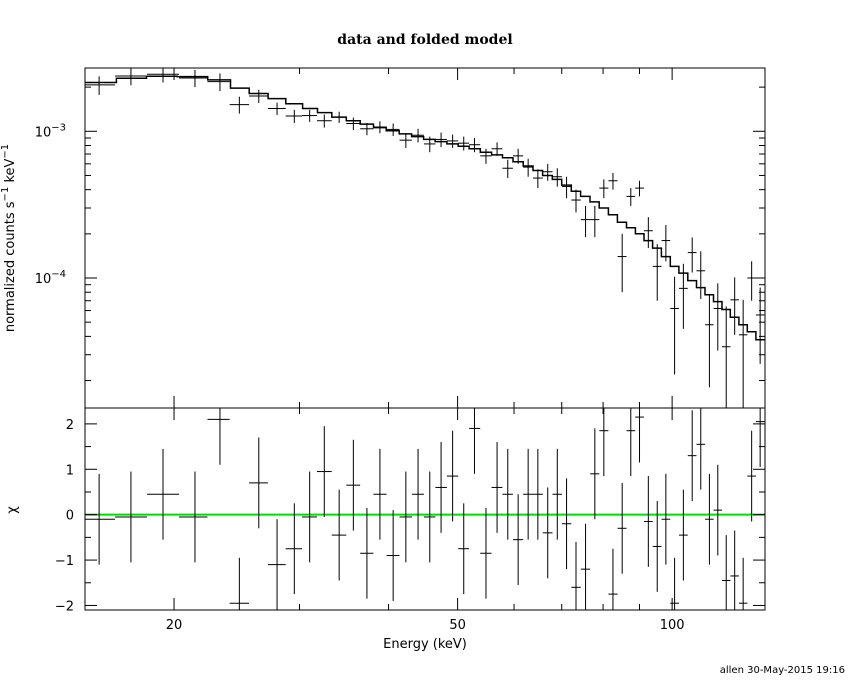 The image size is (850, 680). I want to click on chart-title: data and folded model, so click(424, 40).